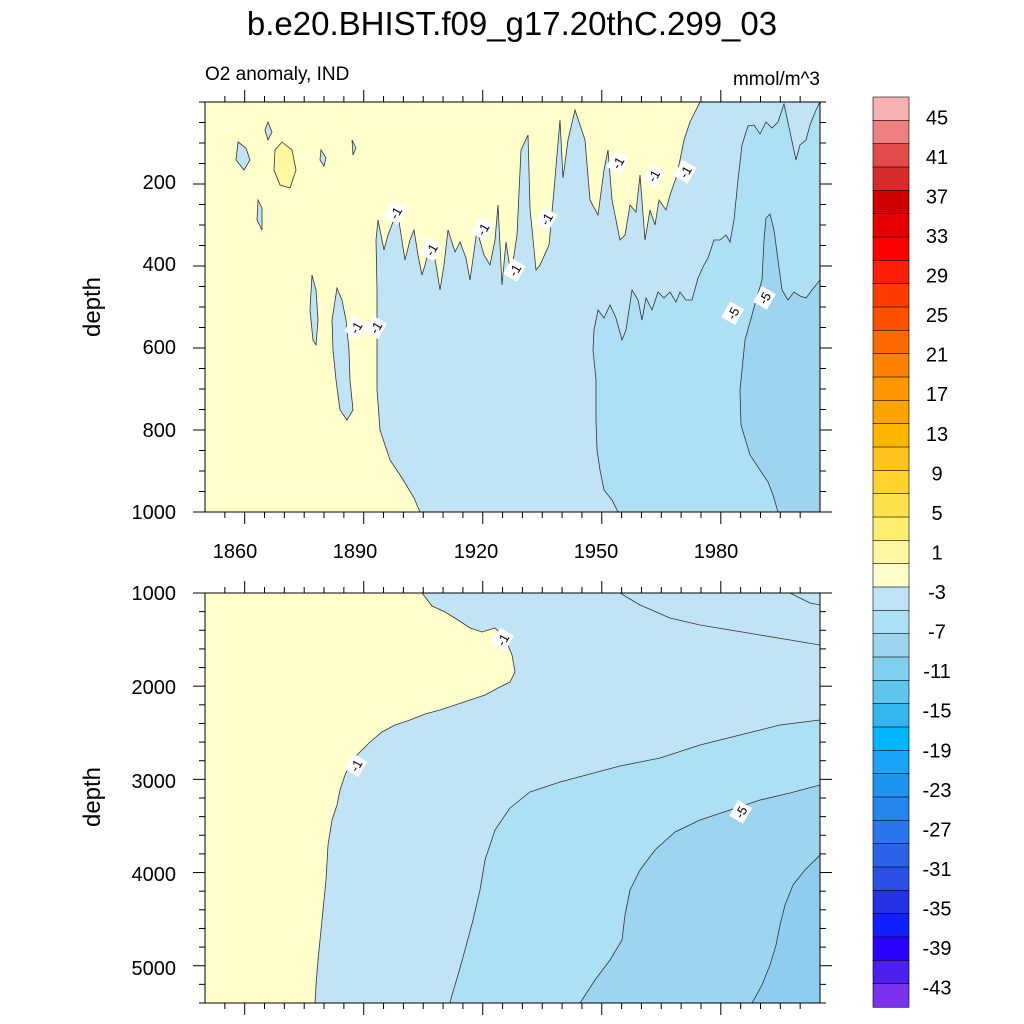  I want to click on x-tick-labels: 1860 1890 1920 1950 1980, so click(476, 552).